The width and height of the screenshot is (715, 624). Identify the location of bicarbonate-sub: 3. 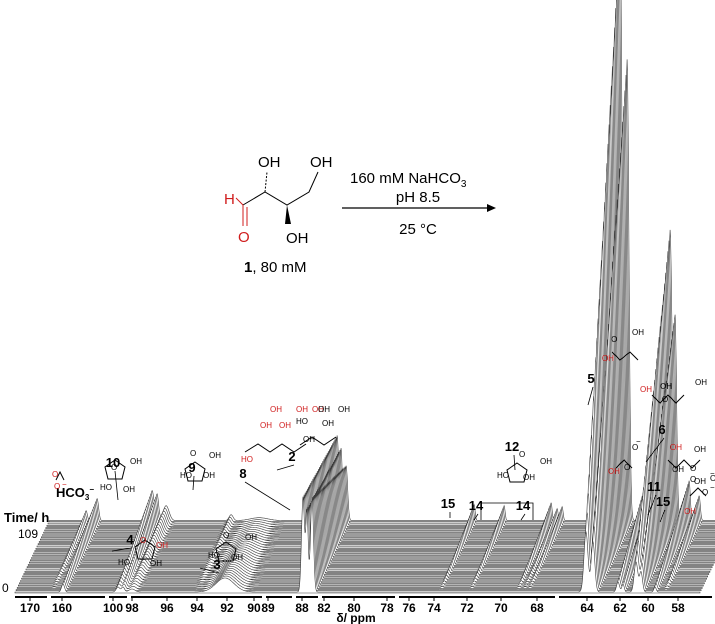
(87, 497).